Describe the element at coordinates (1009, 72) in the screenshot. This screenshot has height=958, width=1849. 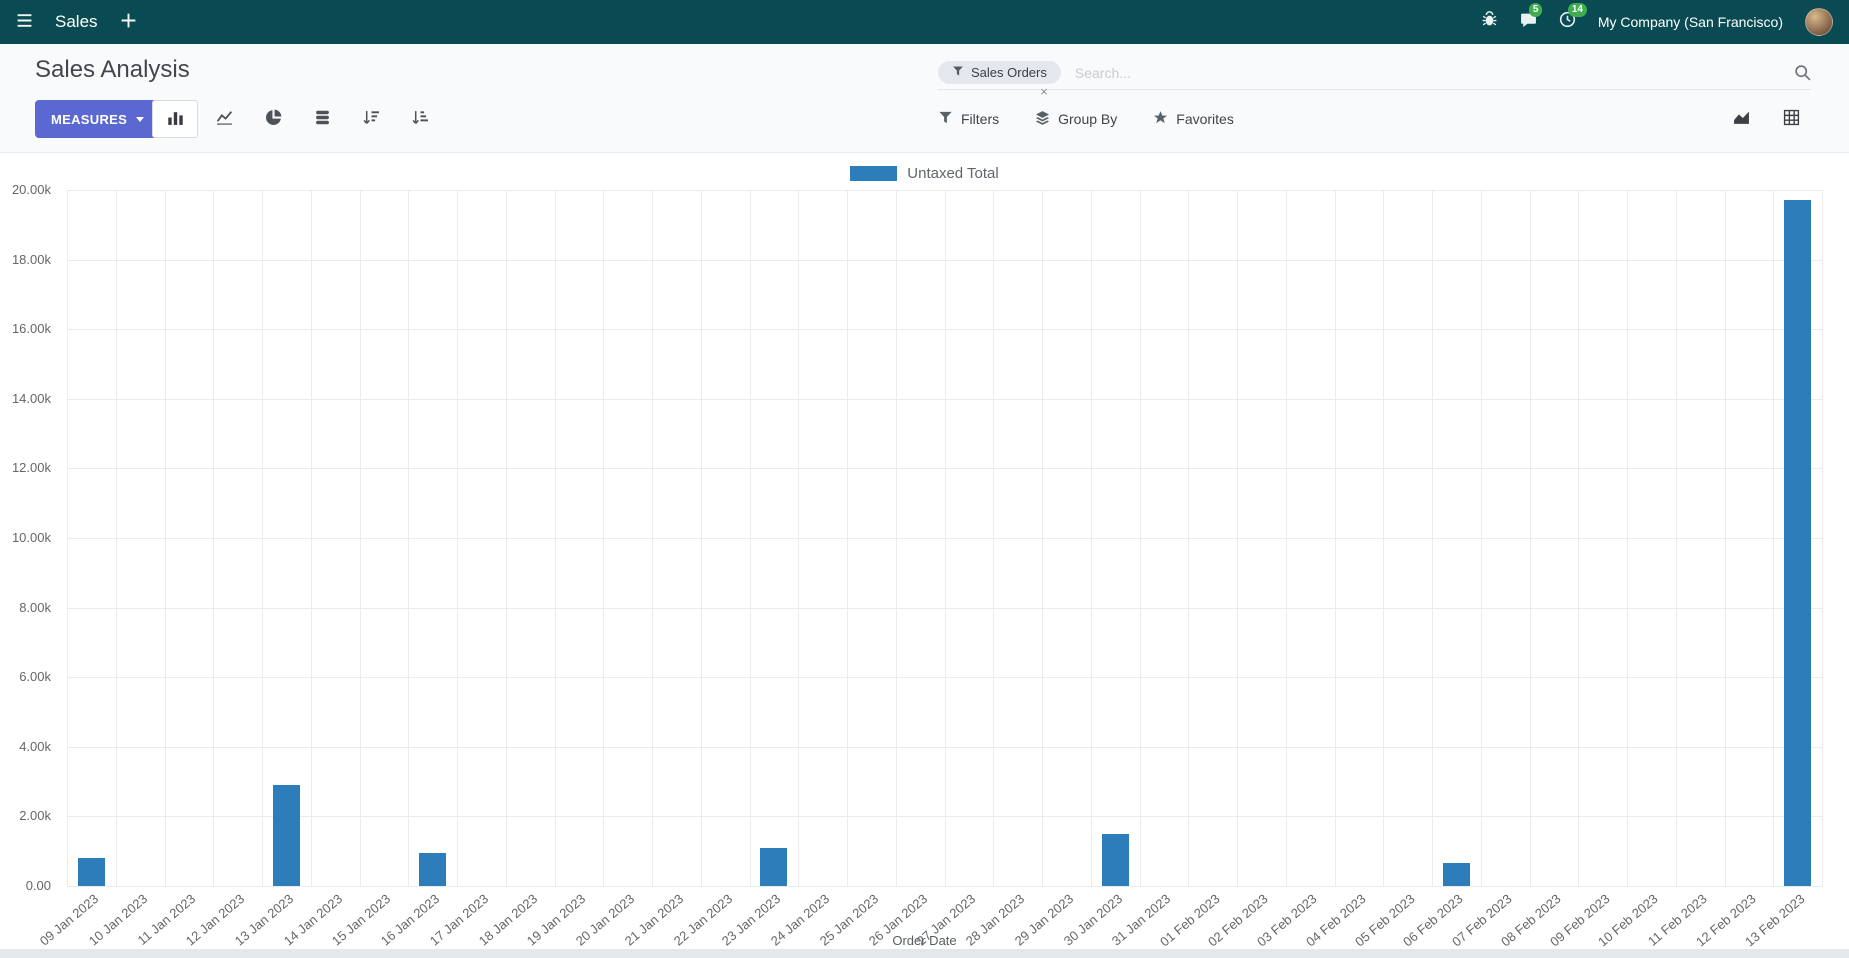
I see `search-facet-label: Sales Orders` at that location.